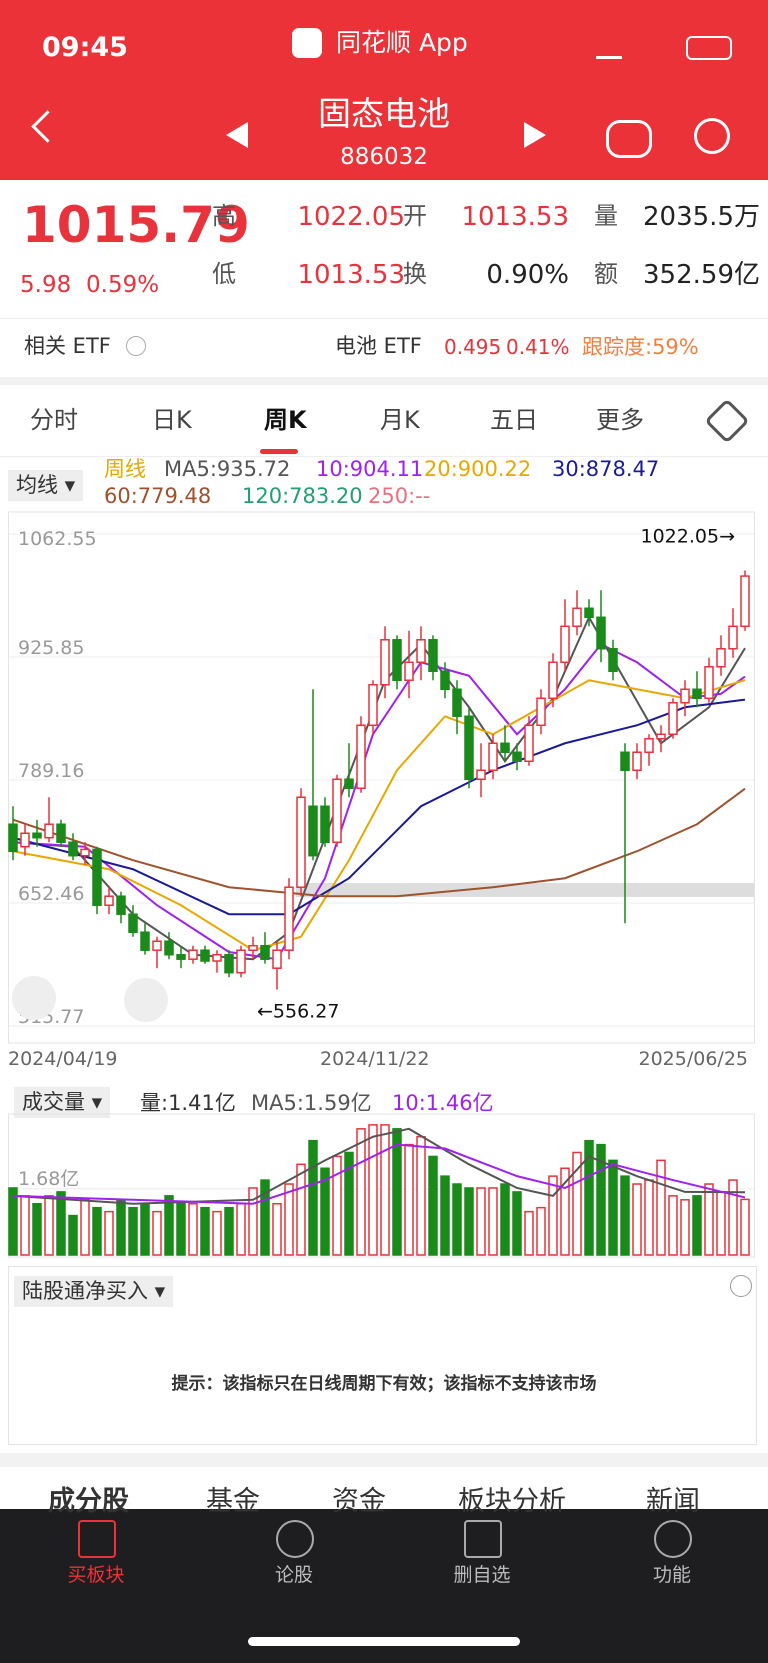  Describe the element at coordinates (62, 1102) in the screenshot. I see `volume-button: 成交量 ▾` at that location.